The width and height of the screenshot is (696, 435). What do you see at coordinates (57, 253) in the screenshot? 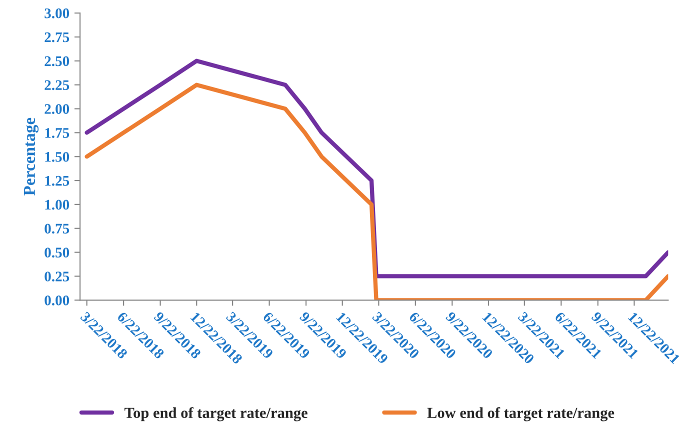
I see `y-tick-label: 0.50` at bounding box center [57, 253].